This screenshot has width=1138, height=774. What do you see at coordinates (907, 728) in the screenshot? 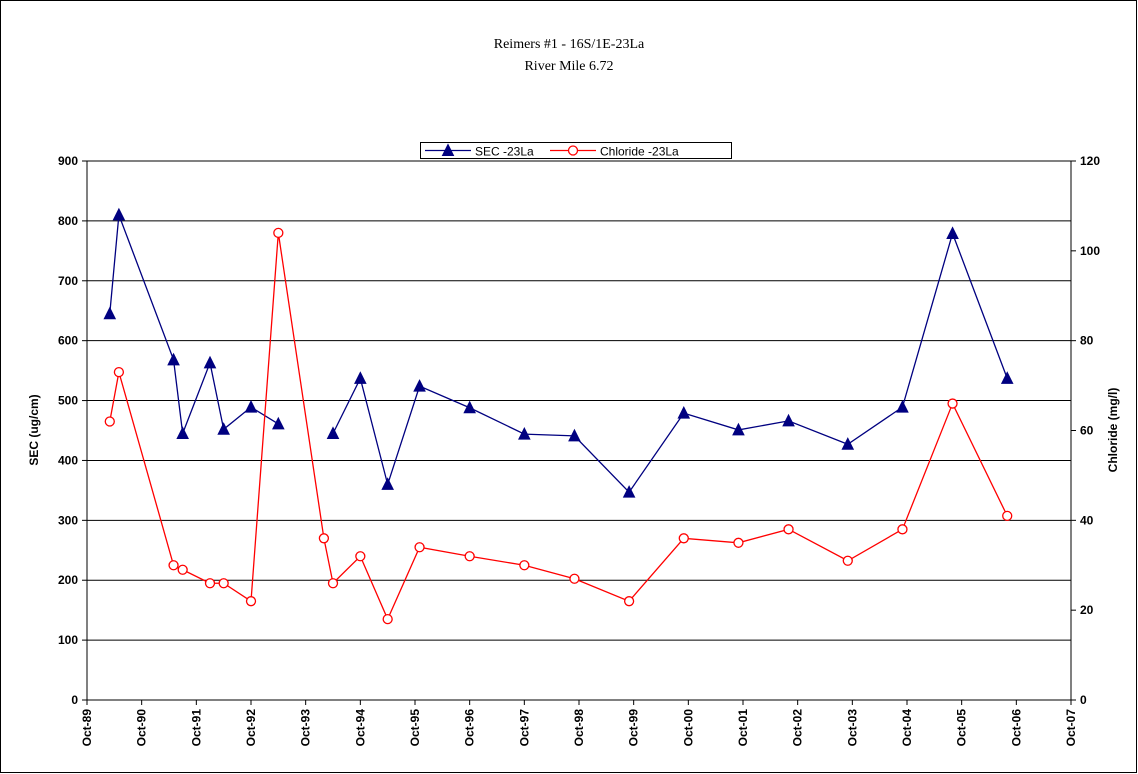
I see `x-tick-label: Oct-04` at bounding box center [907, 728].